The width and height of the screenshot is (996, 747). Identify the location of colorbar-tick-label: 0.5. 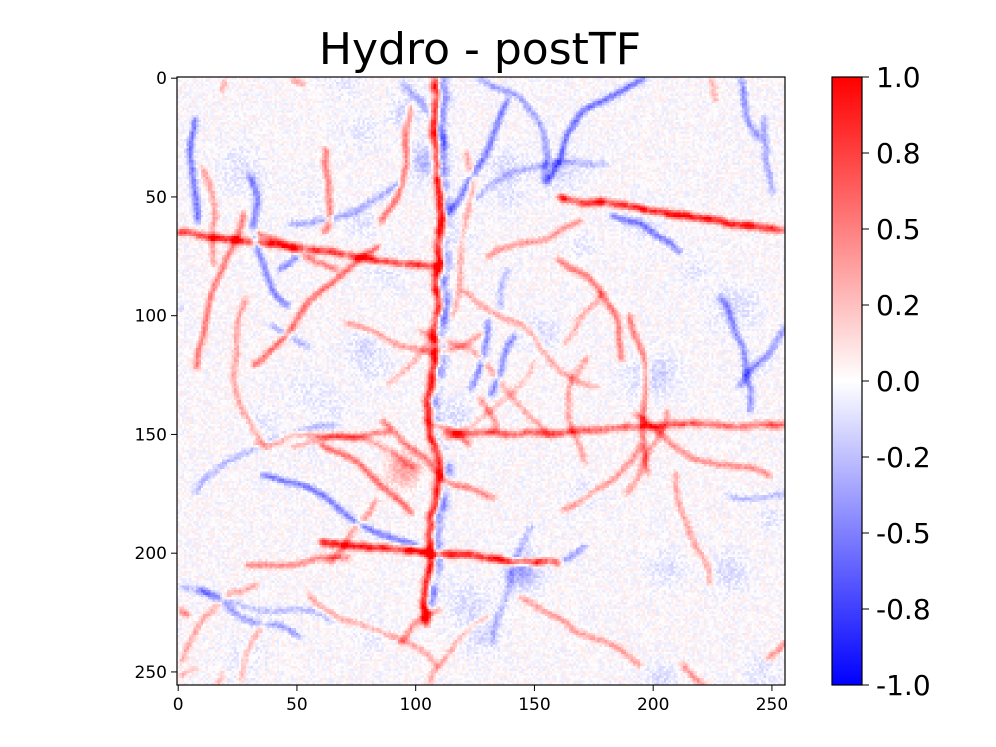
(898, 229).